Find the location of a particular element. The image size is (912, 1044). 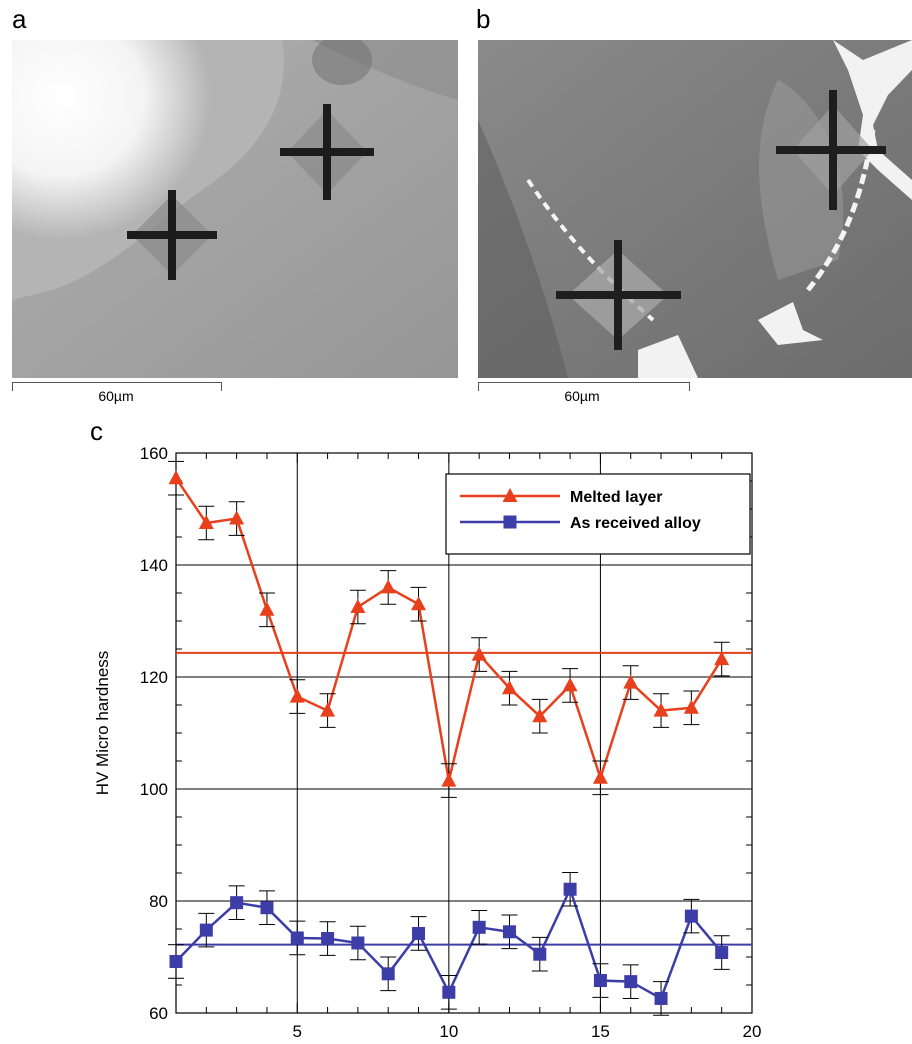

legend-as-received-label: As received alloy is located at coordinates (635, 523).